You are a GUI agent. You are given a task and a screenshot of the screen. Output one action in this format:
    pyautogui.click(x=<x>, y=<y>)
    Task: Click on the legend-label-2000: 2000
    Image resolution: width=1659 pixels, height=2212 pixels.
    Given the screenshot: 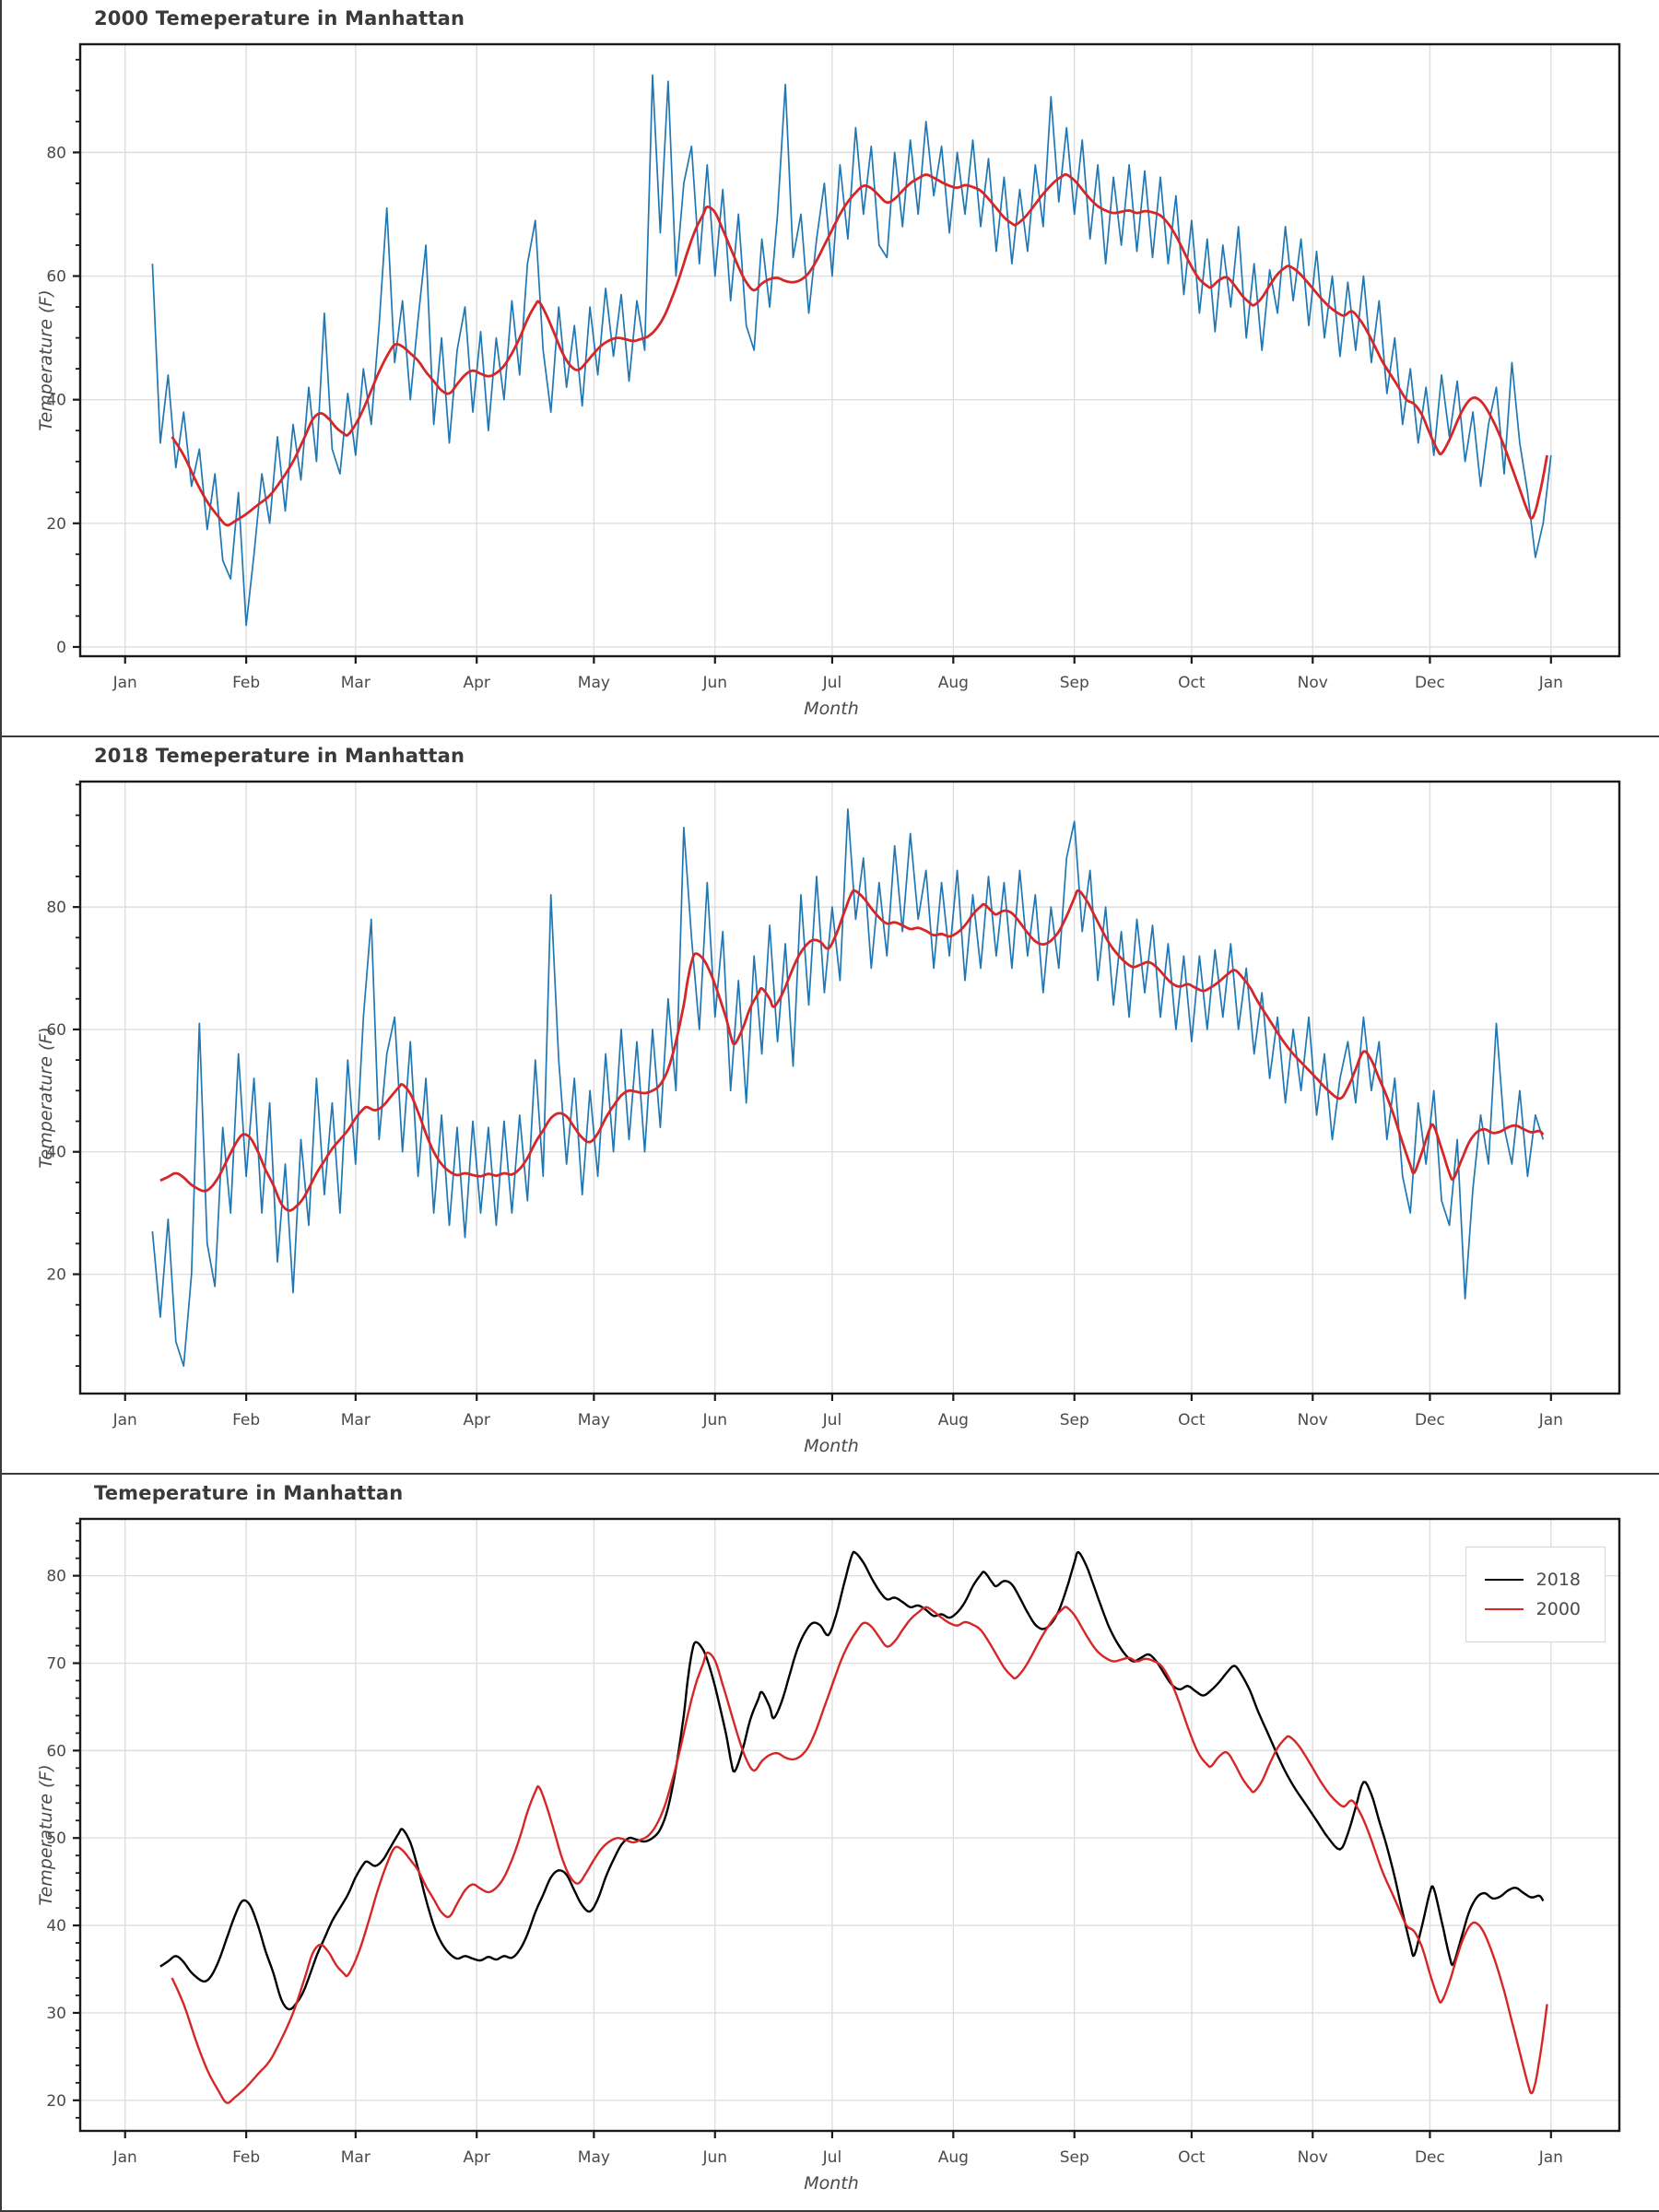 What is the action you would take?
    pyautogui.click(x=1558, y=1609)
    